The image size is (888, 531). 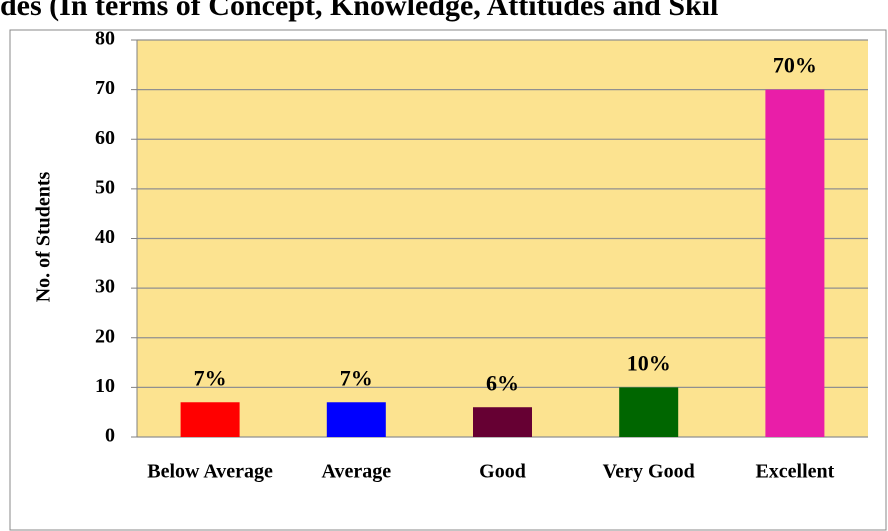 I want to click on y-tick-label: 0, so click(x=110, y=436).